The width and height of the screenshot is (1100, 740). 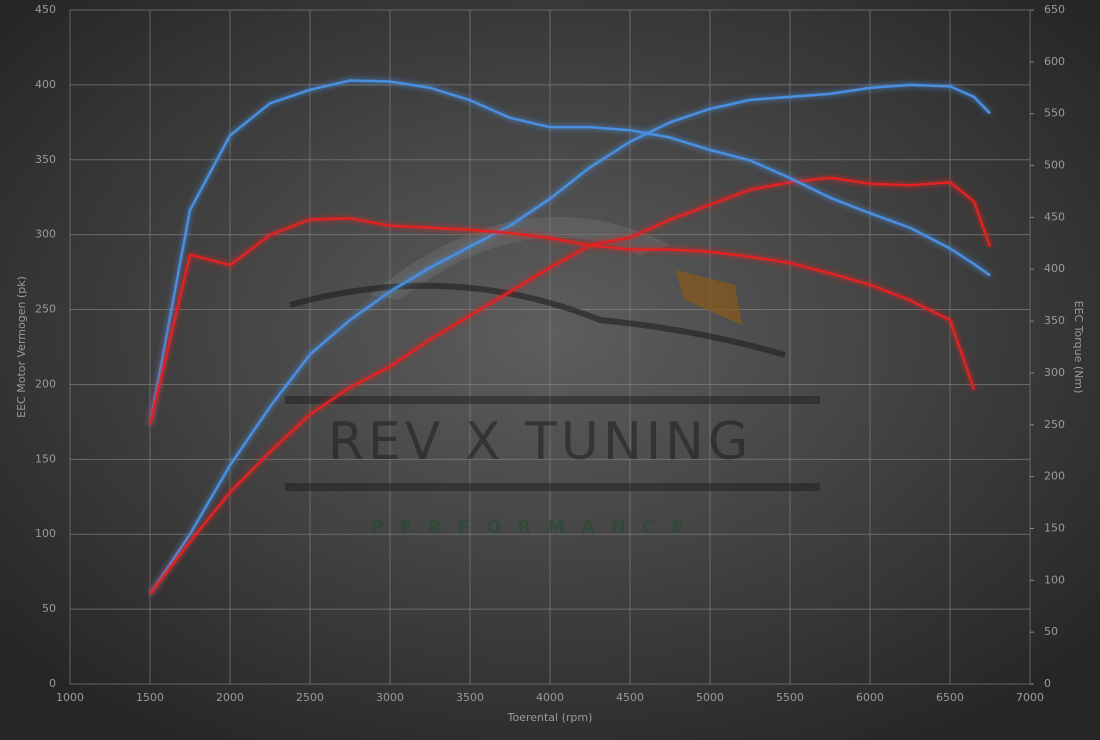 I want to click on y-tick-label: 300, so click(x=45, y=234).